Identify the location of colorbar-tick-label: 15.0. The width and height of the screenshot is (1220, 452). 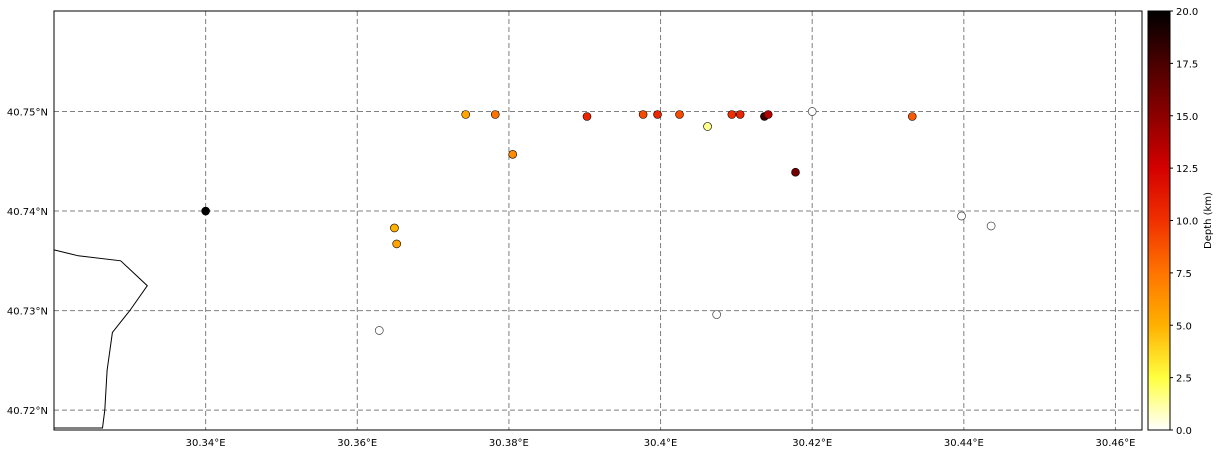
(1187, 117).